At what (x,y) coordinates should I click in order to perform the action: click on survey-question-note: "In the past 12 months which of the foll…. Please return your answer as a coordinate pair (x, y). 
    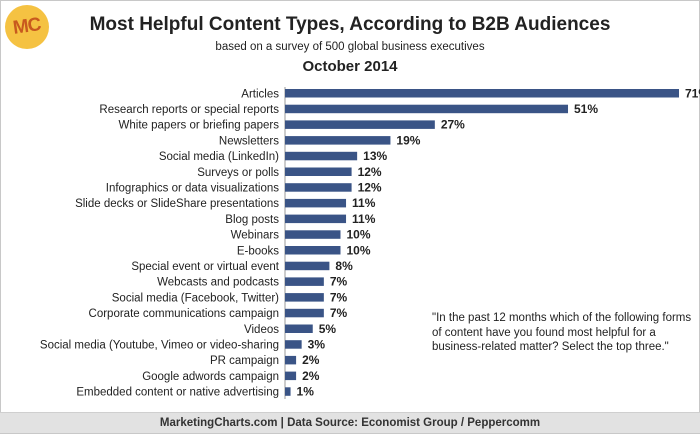
    Looking at the image, I should click on (562, 332).